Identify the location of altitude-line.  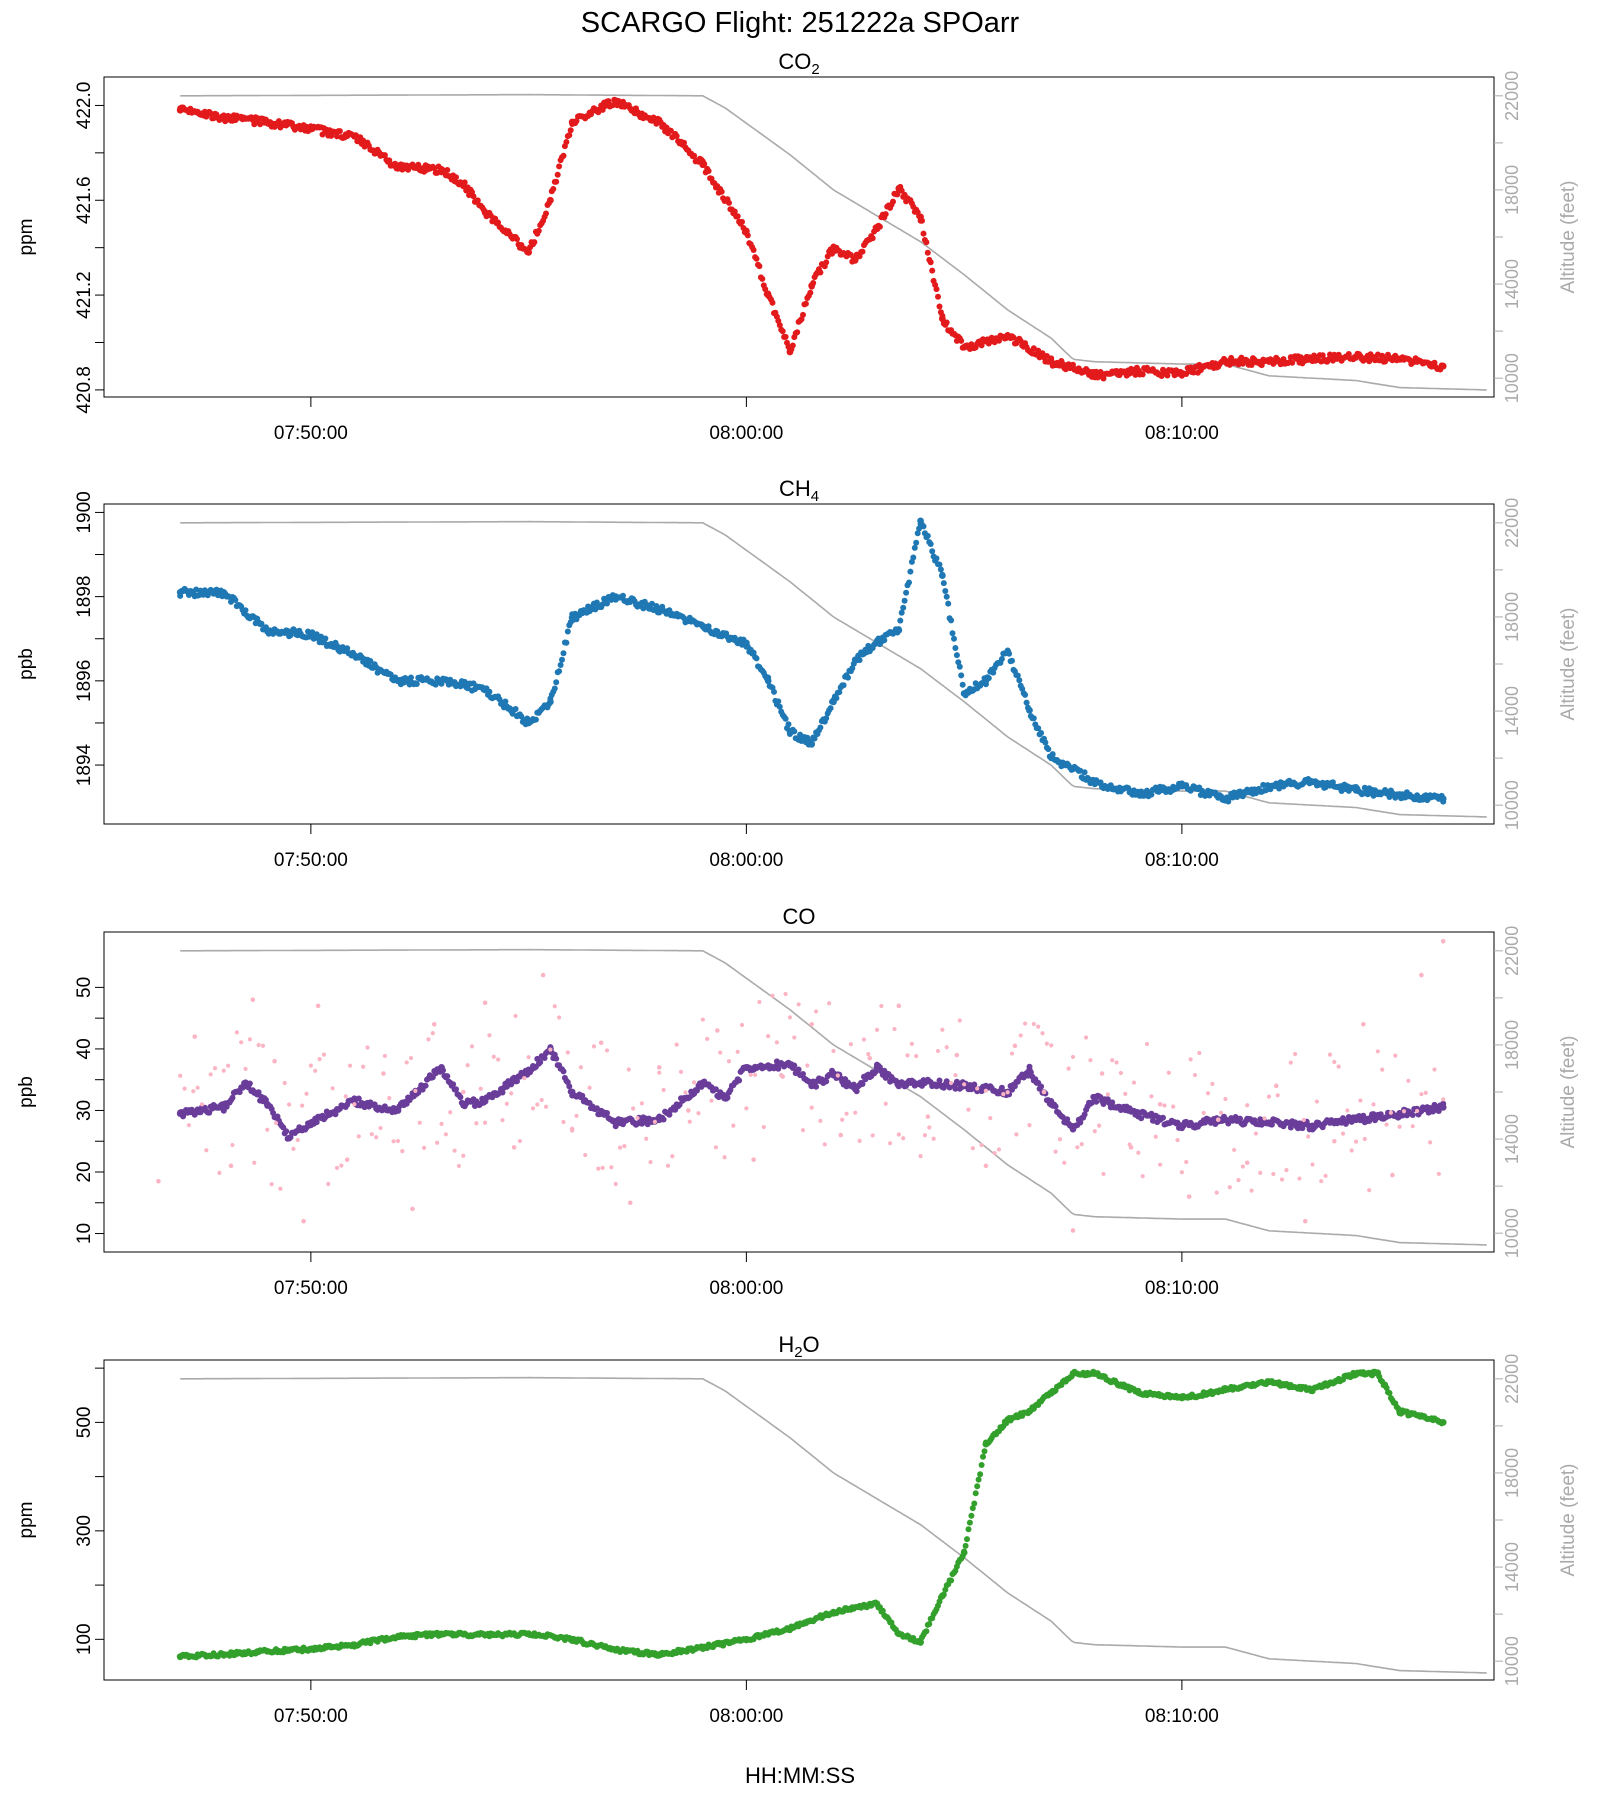
(833, 242).